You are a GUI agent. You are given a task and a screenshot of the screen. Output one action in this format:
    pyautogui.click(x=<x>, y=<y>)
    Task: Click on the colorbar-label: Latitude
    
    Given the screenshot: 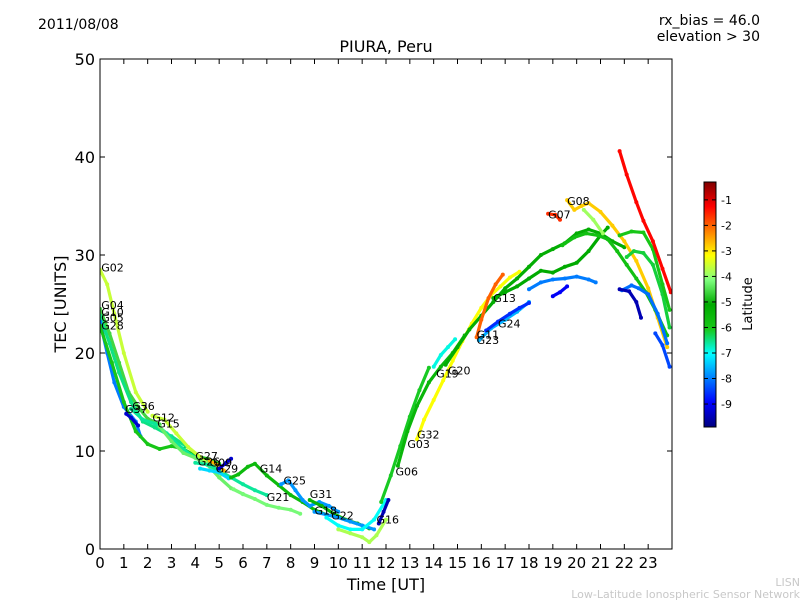 What is the action you would take?
    pyautogui.click(x=748, y=304)
    